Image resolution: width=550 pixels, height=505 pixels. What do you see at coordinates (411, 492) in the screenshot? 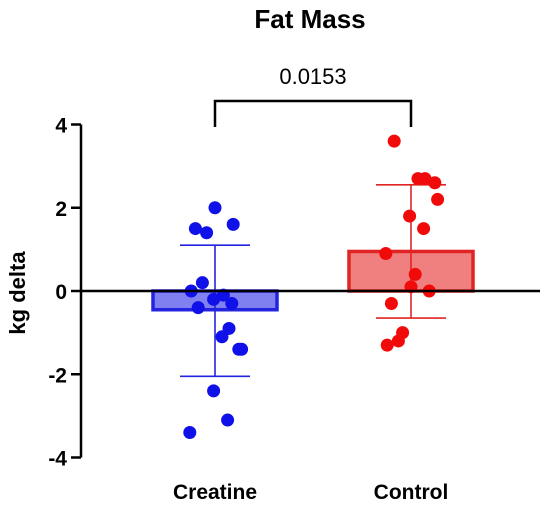
I see `x-tick-label: Control` at bounding box center [411, 492].